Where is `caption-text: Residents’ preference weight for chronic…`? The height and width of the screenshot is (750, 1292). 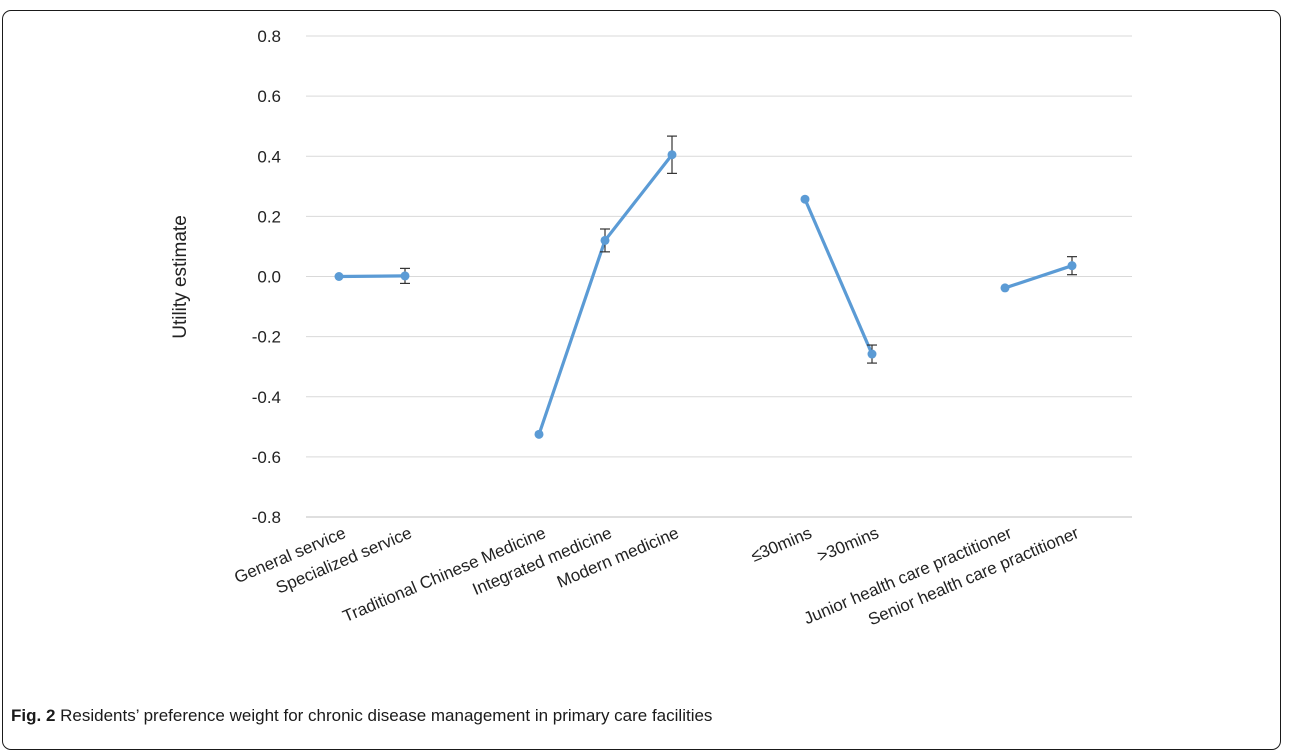
caption-text: Residents’ preference weight for chronic… is located at coordinates (386, 715).